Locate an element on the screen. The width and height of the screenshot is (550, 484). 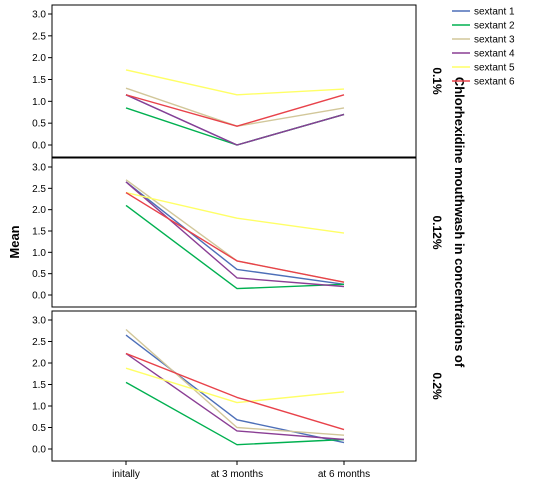
legend-label: sextant 5 is located at coordinates (494, 68).